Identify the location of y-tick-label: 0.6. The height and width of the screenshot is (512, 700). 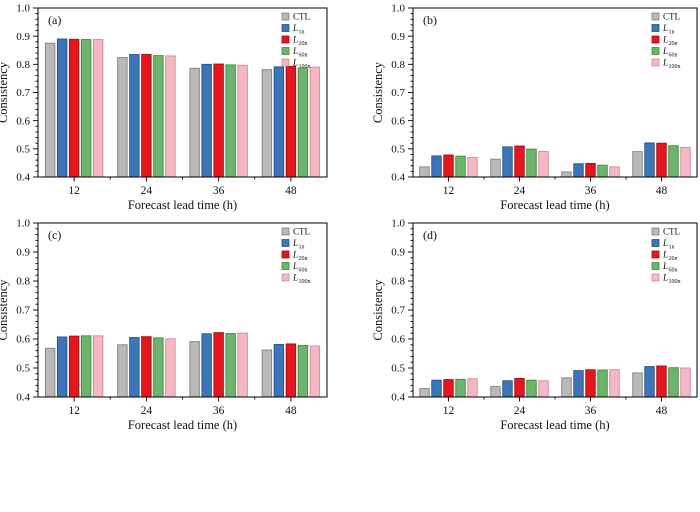
(23, 340).